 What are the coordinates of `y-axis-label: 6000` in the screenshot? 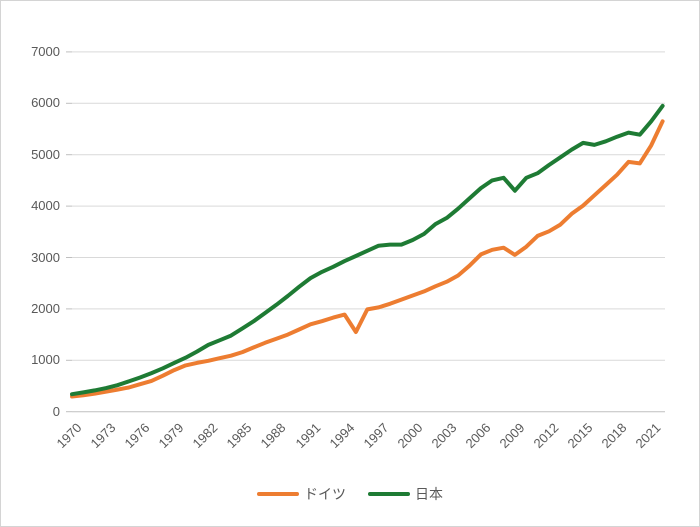 It's located at (45, 103).